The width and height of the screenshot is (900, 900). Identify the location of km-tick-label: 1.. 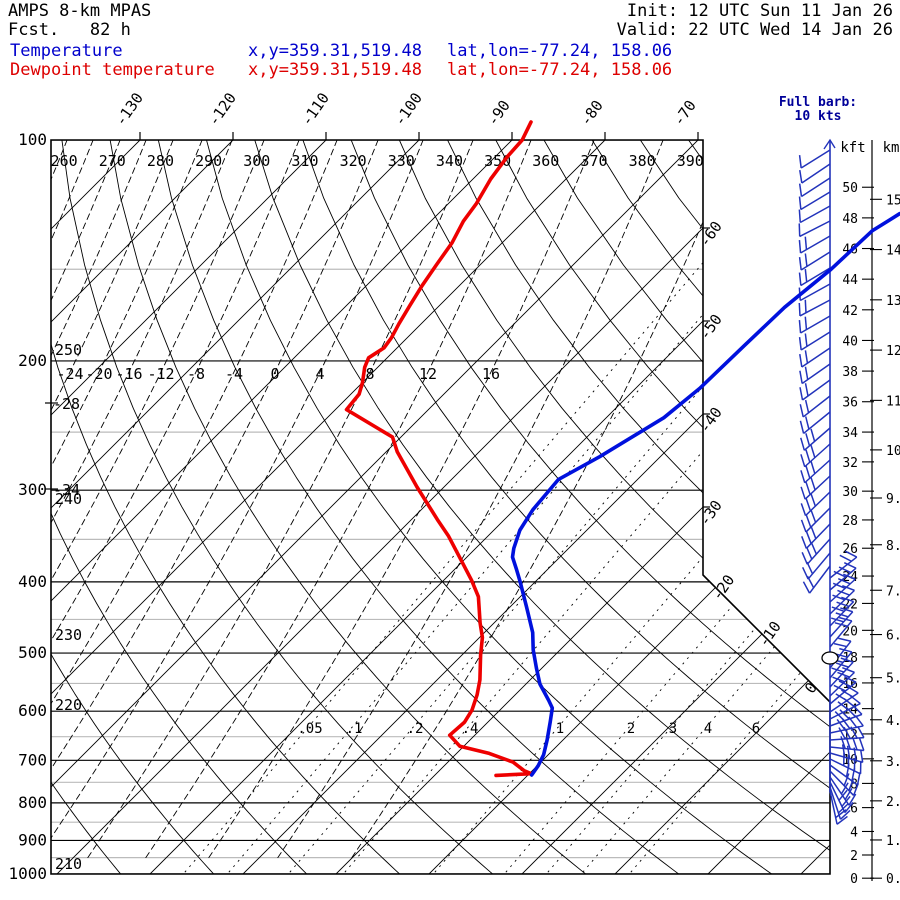
(893, 841).